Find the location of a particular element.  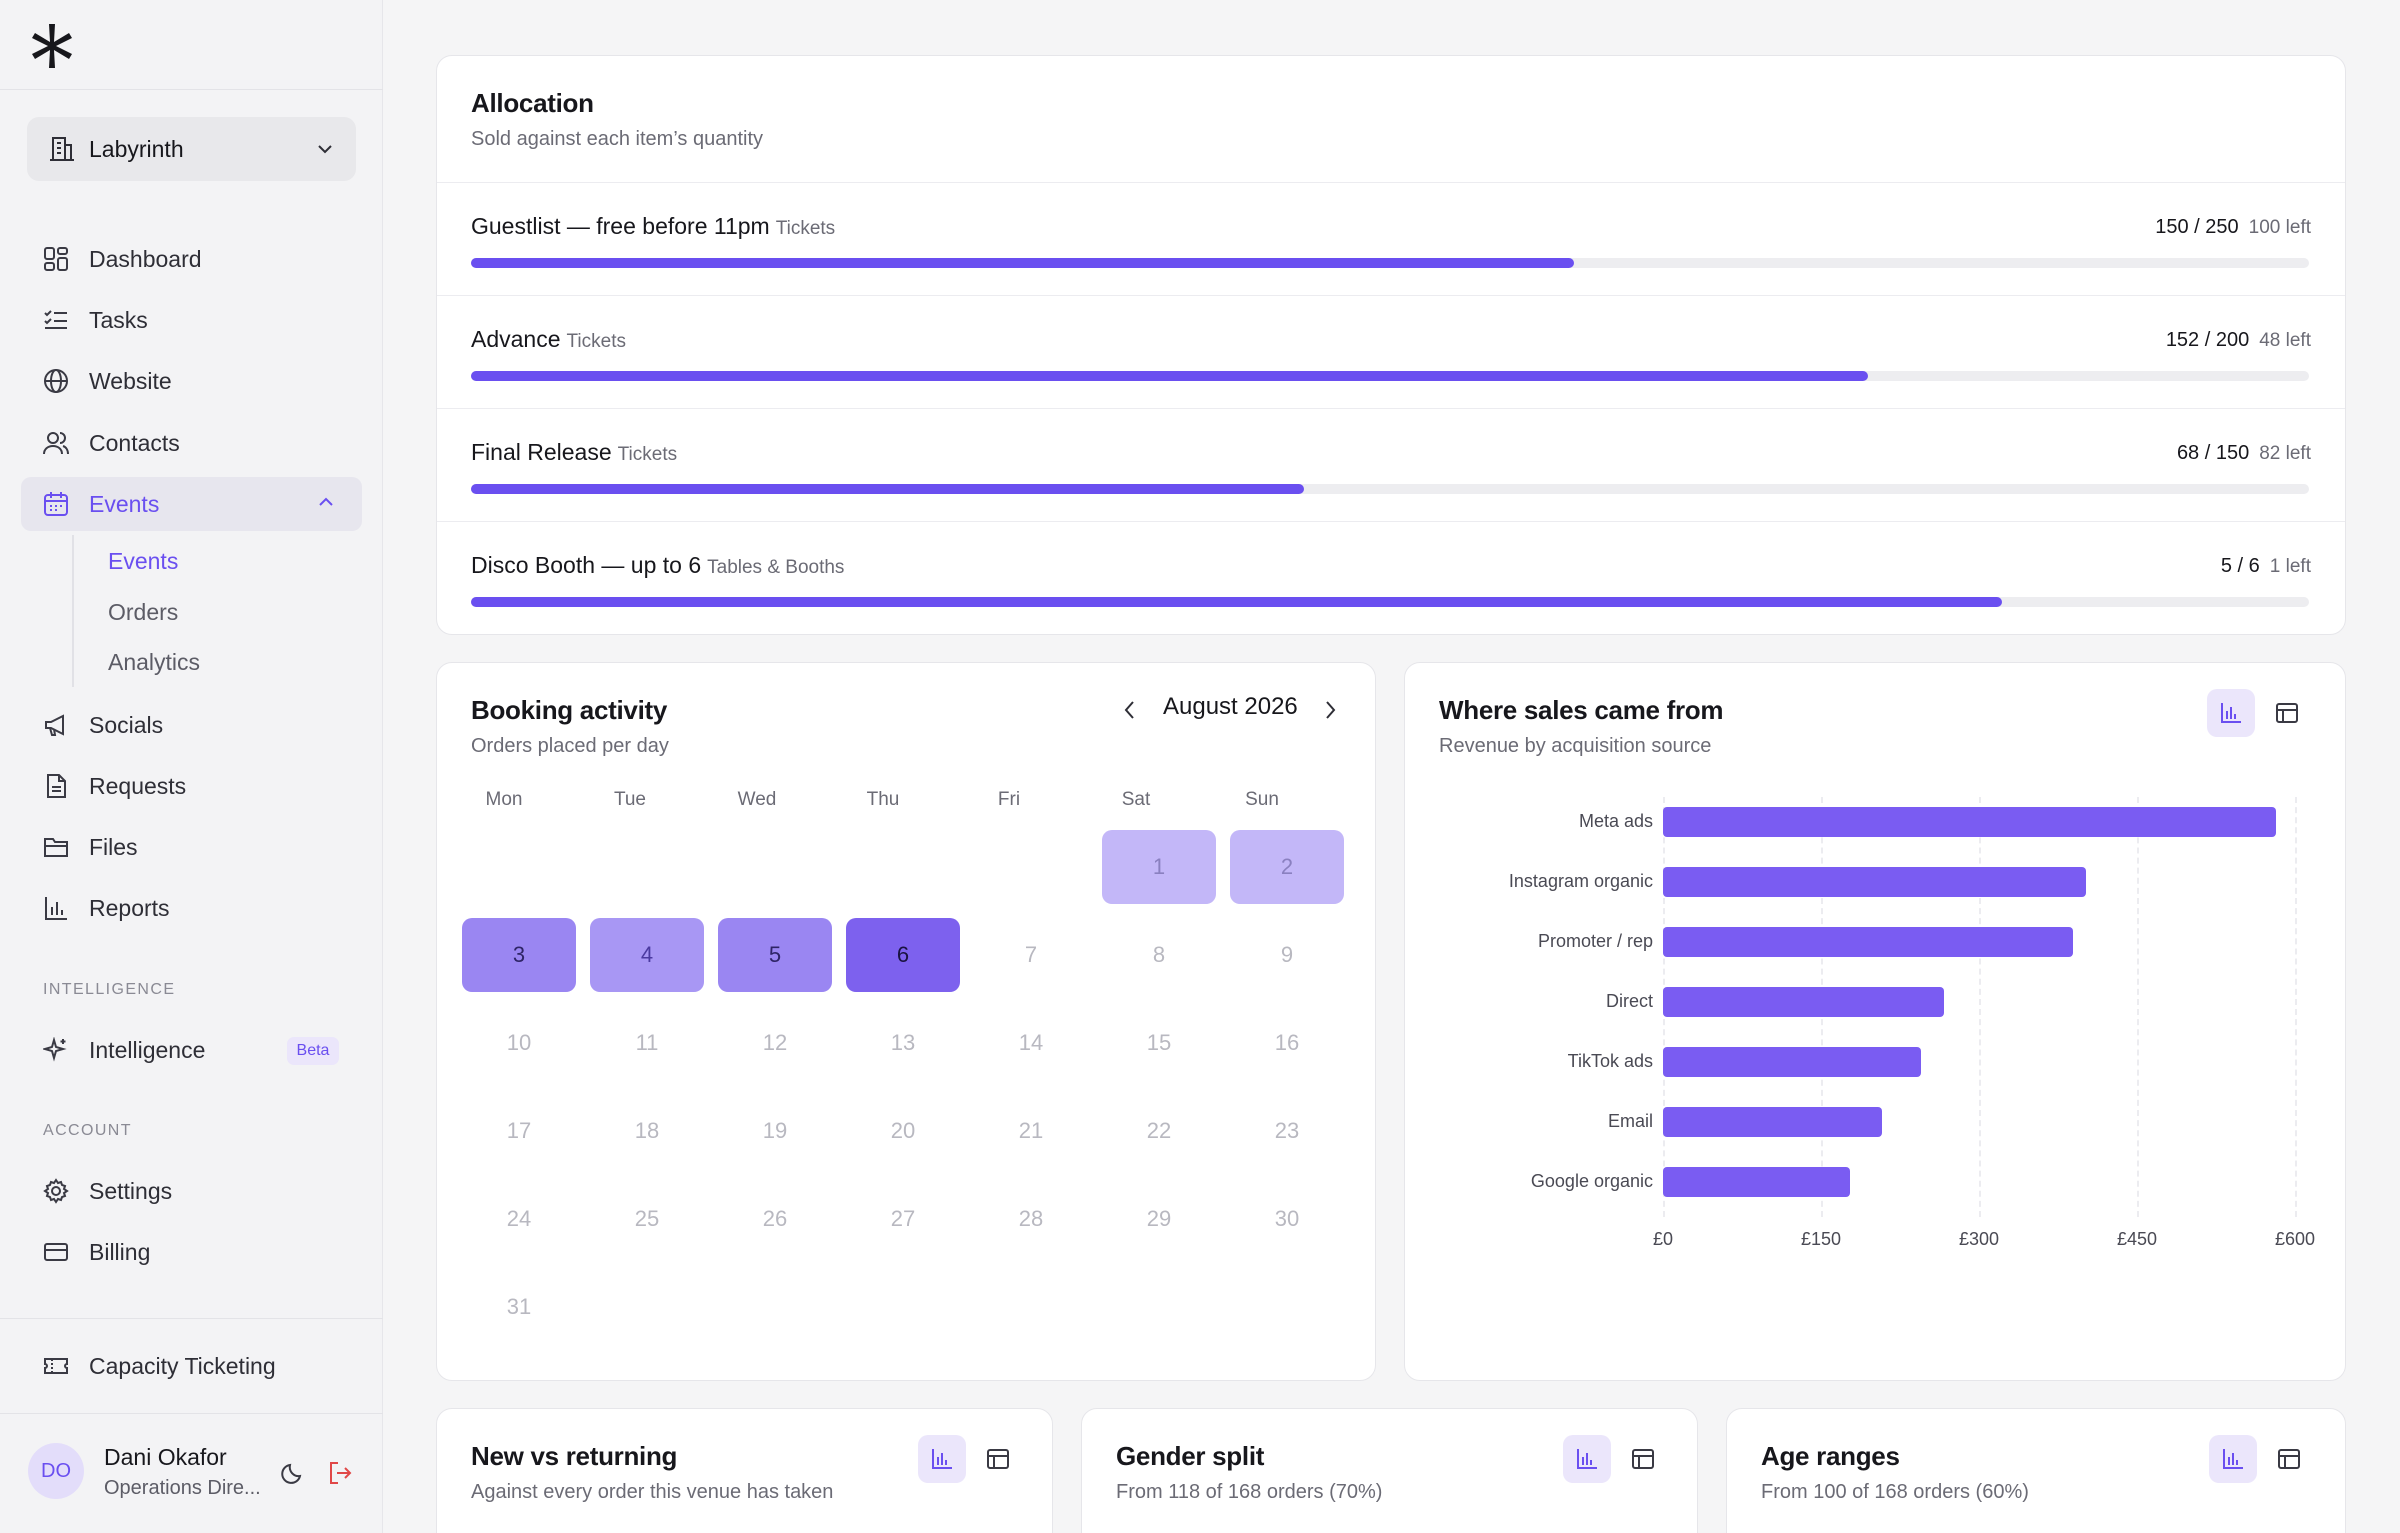

calendar-day: 23 is located at coordinates (1287, 1130).